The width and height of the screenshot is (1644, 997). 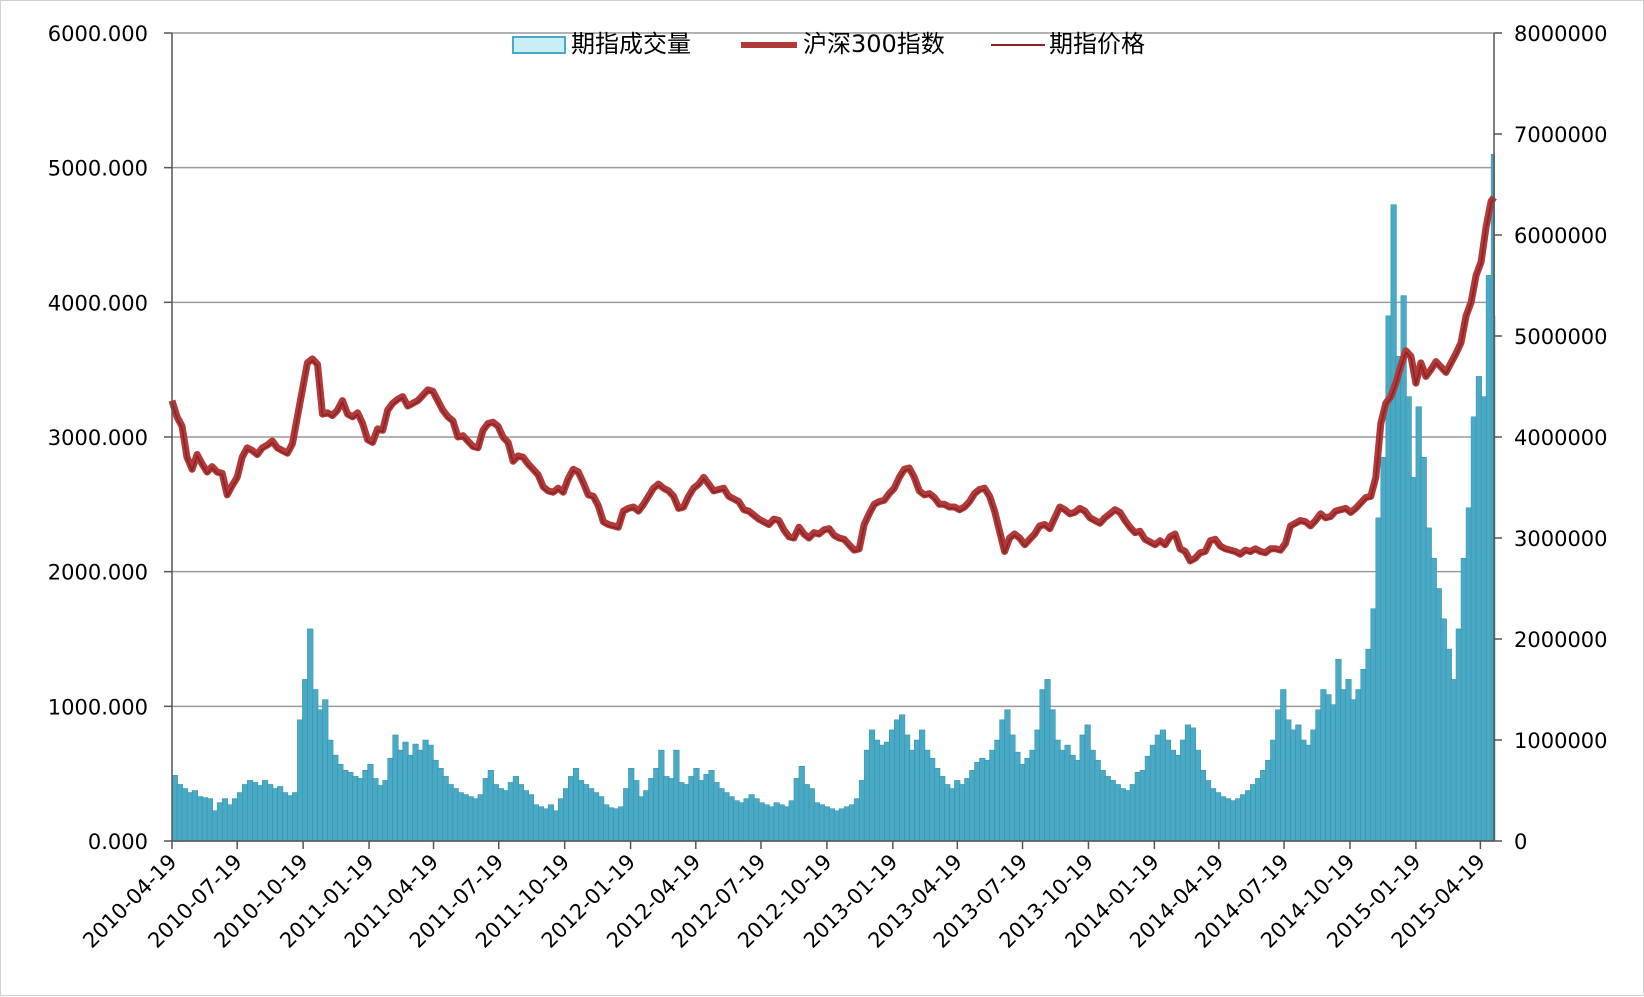 I want to click on legend: 期指成交量 沪深300指数 期指价格, so click(x=828, y=44).